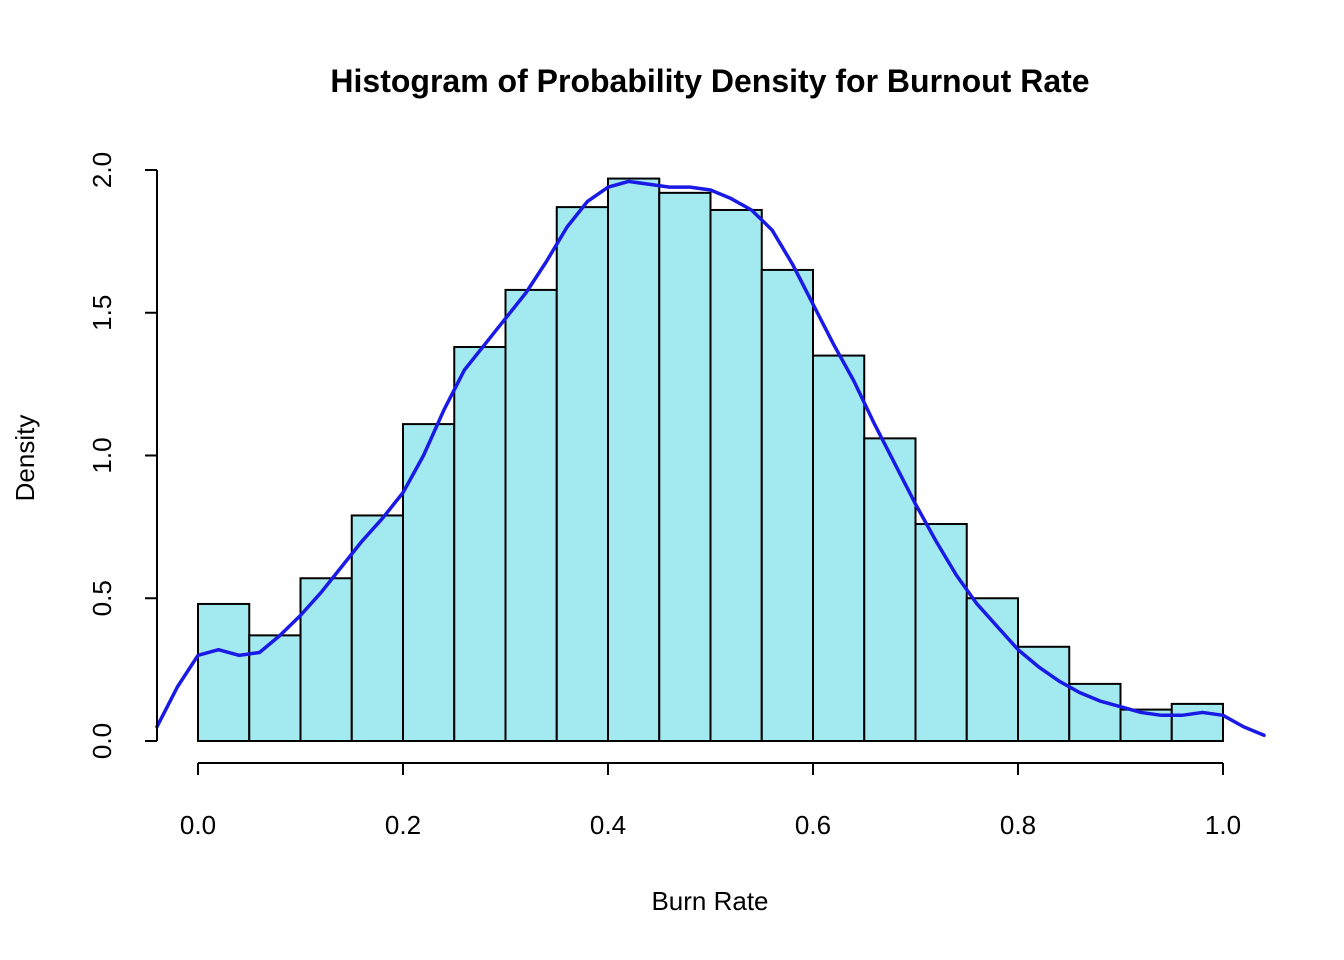  What do you see at coordinates (1223, 825) in the screenshot?
I see `x-tick-label: 1.0` at bounding box center [1223, 825].